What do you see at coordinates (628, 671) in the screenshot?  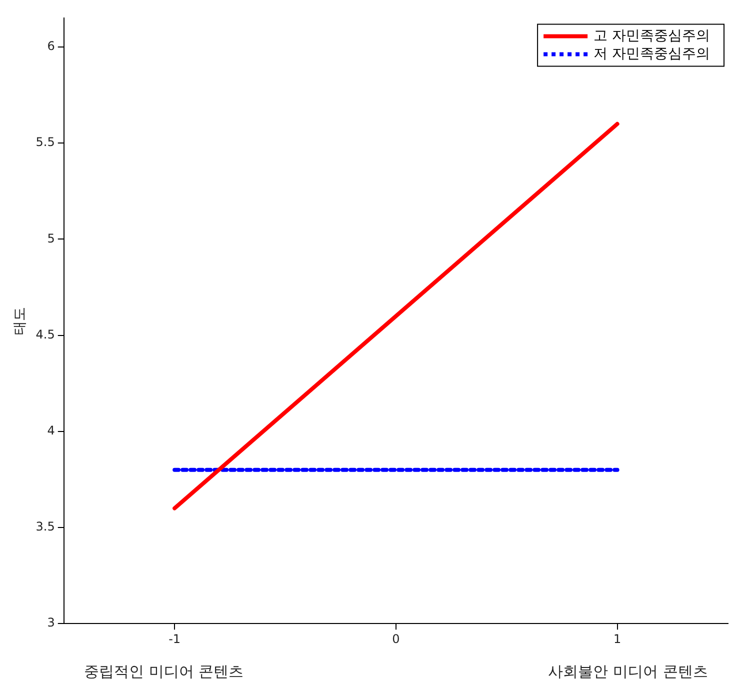 I see `text: 사회불안 미디어 콘텐츠` at bounding box center [628, 671].